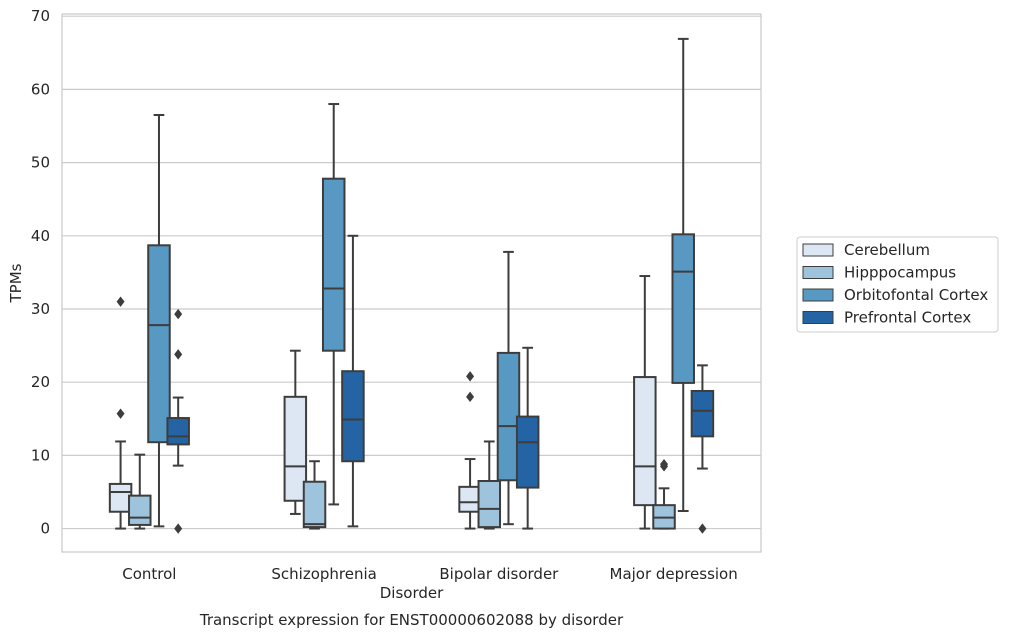  Describe the element at coordinates (499, 574) in the screenshot. I see `x-tick-label-bipolar-disorder: Bipolar disorder` at that location.